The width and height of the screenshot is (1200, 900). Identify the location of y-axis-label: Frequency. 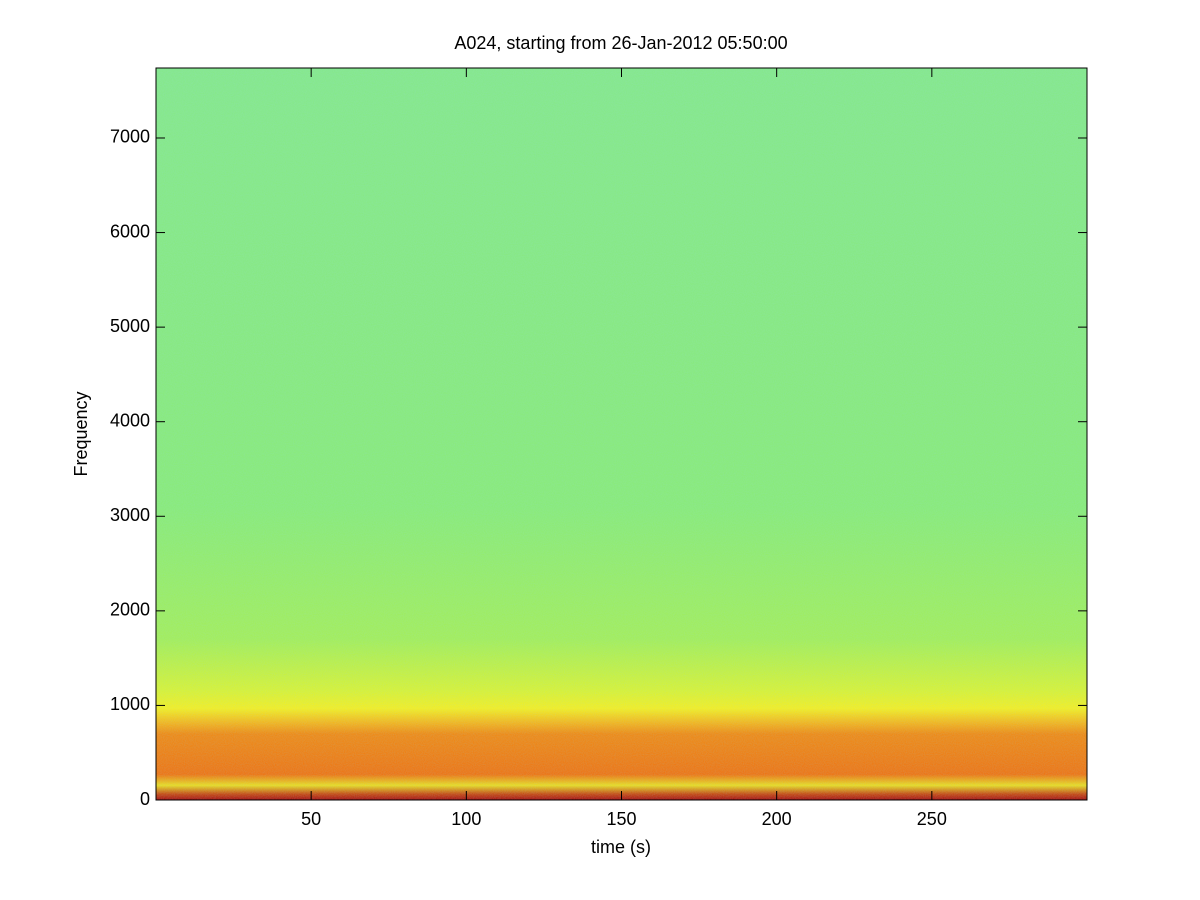
(81, 433).